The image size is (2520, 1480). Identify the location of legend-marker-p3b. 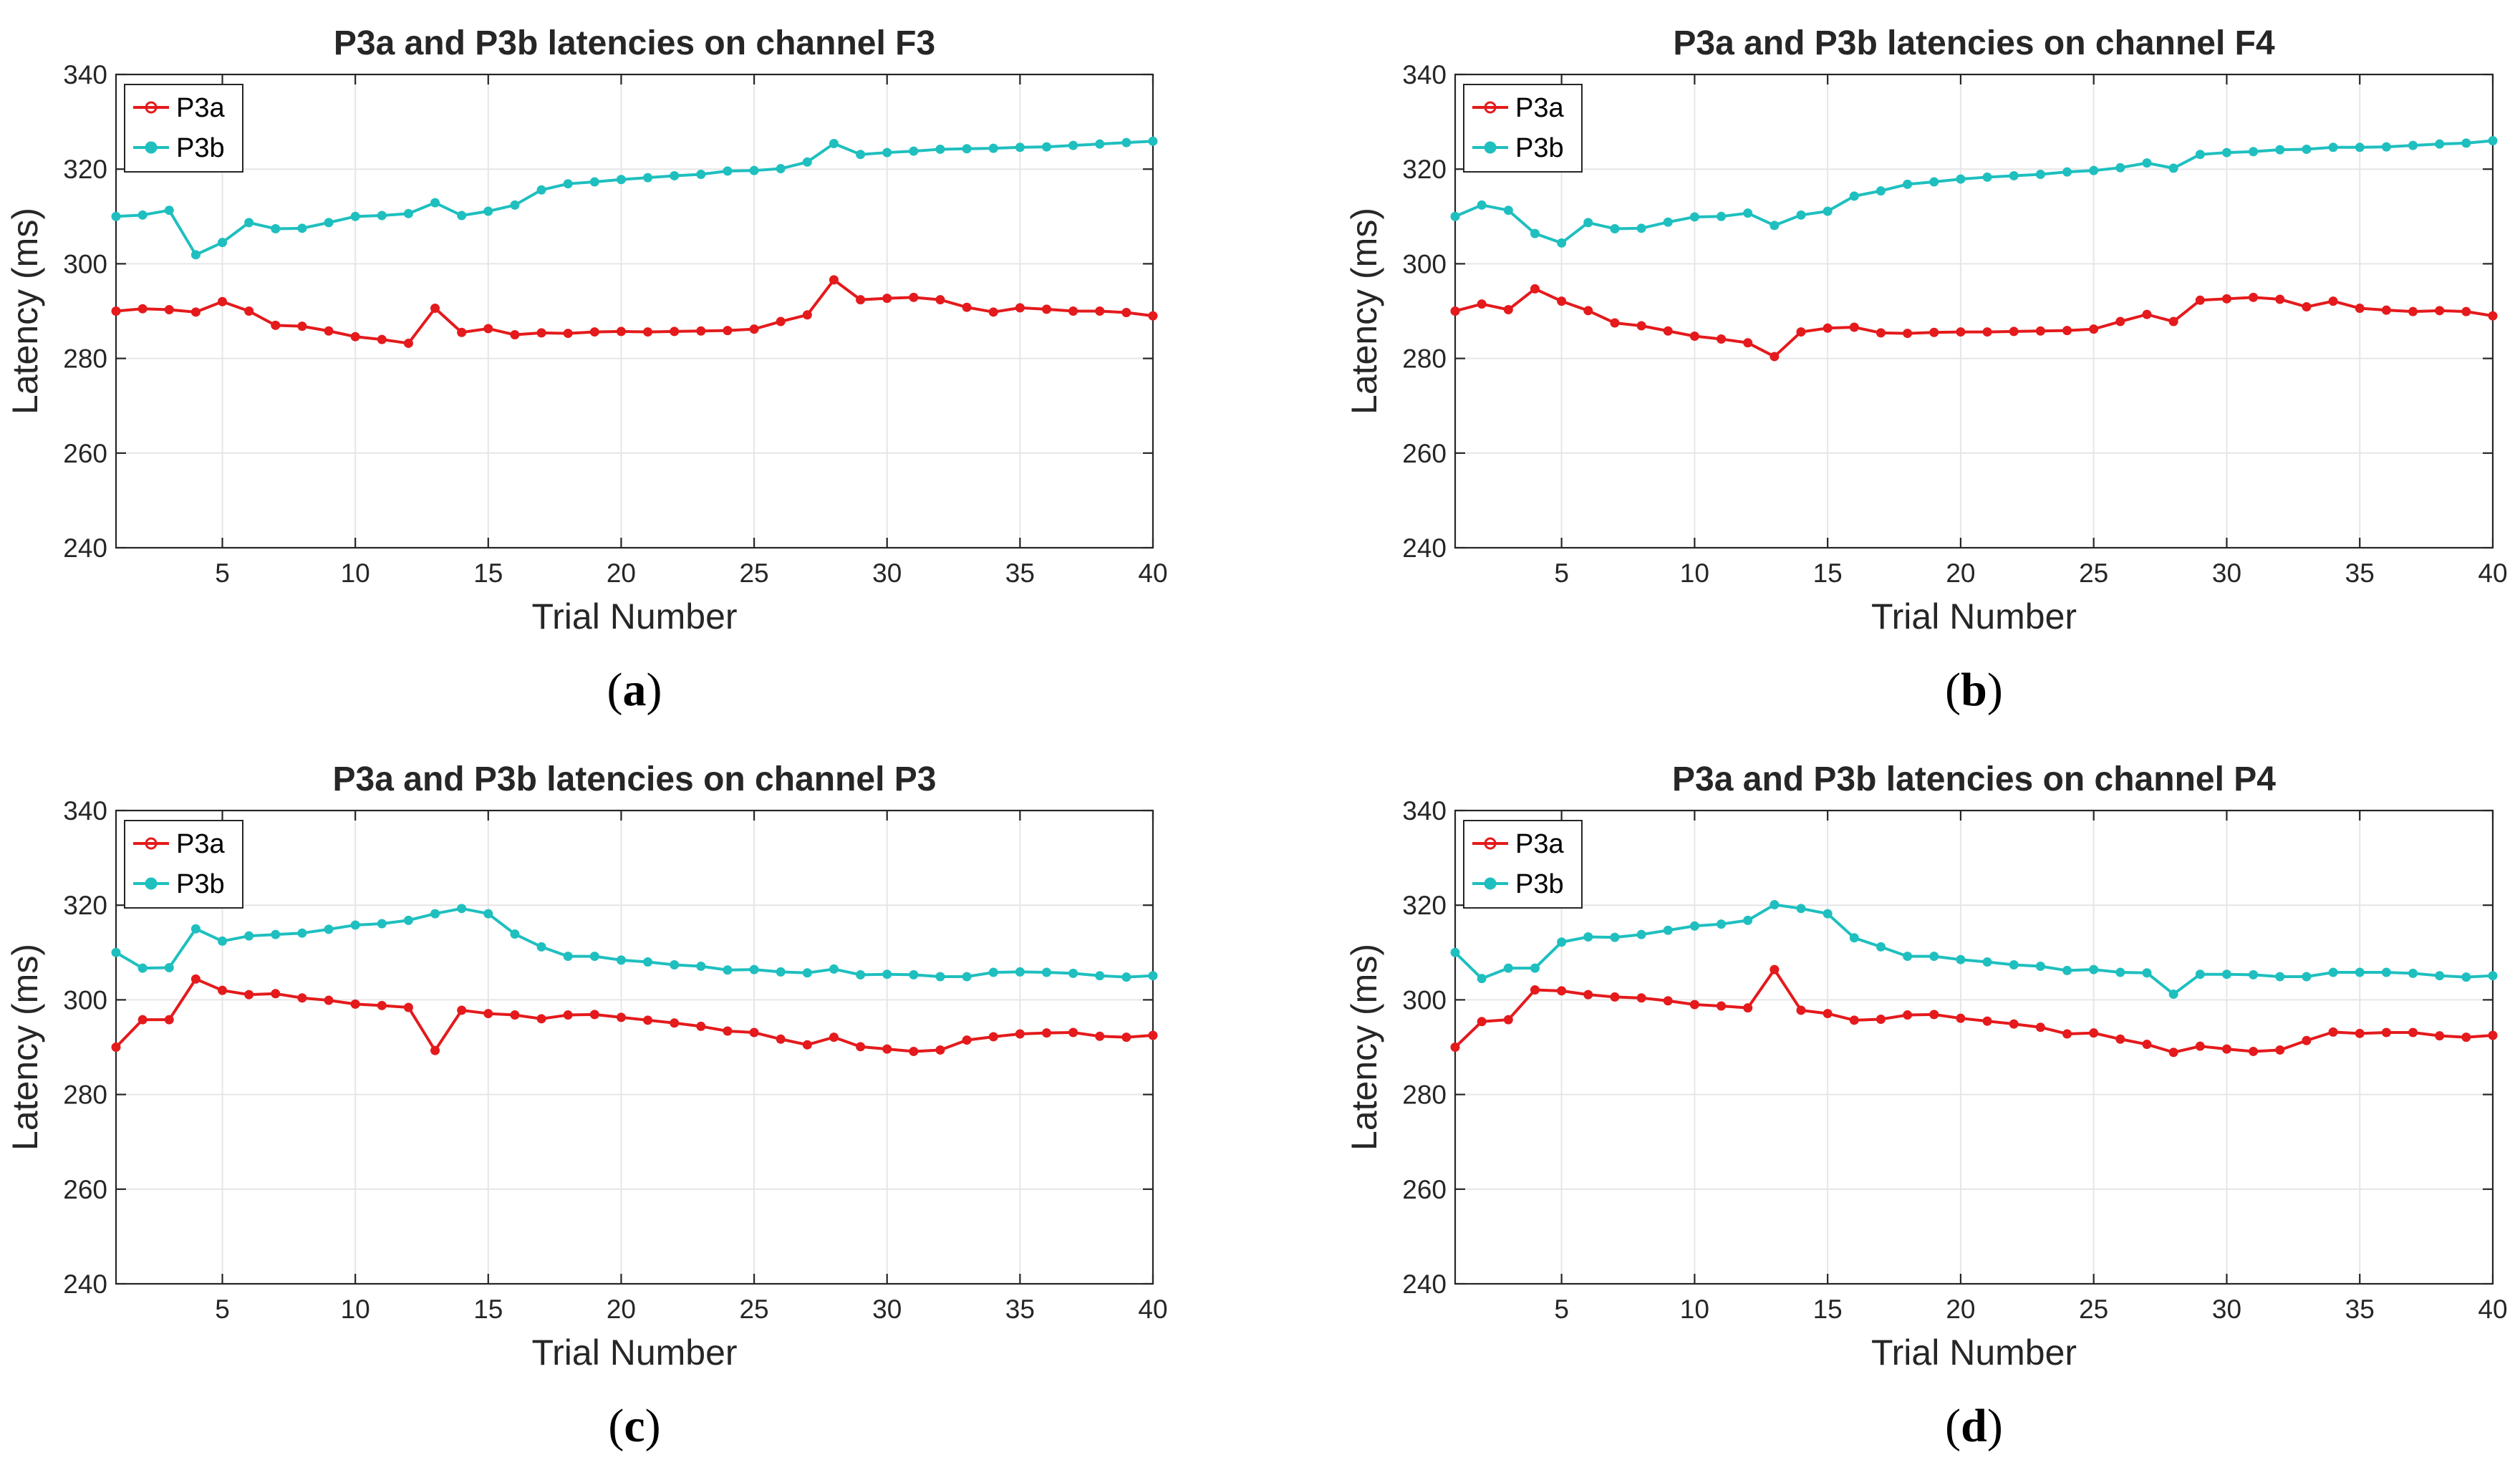
(1490, 884).